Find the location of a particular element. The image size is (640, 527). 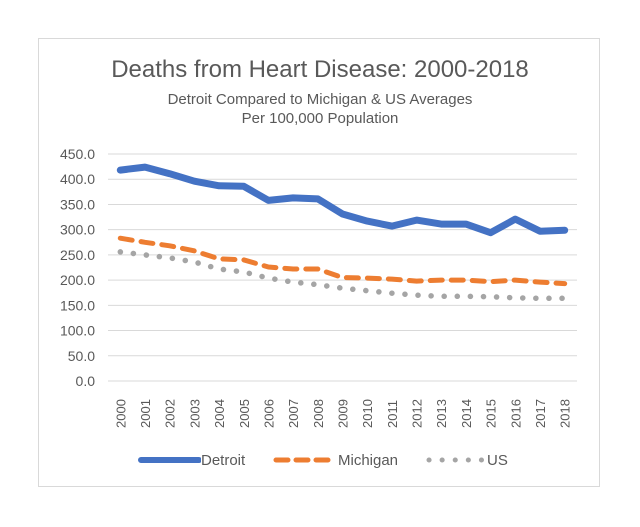

x-tick-label: 2014 is located at coordinates (466, 413).